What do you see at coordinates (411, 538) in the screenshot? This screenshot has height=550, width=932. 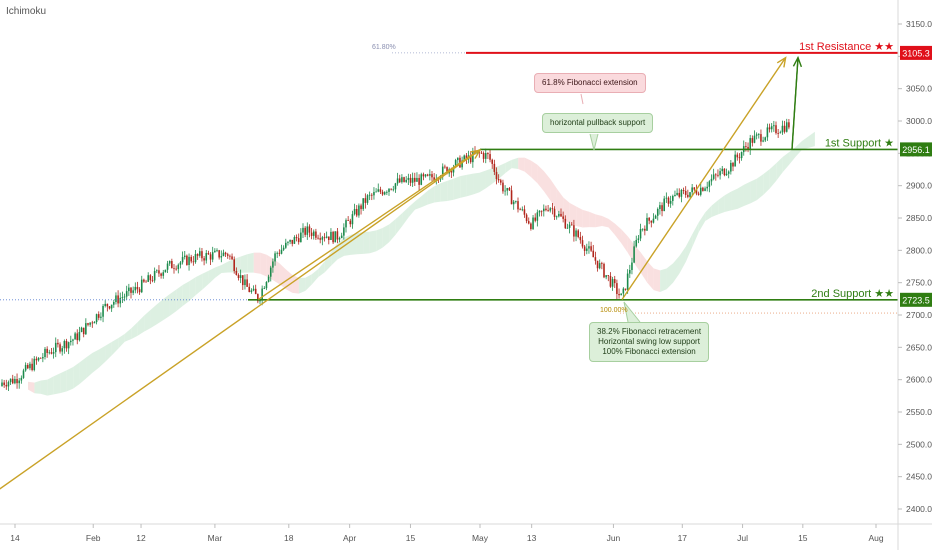 I see `x-tick-label: 15` at bounding box center [411, 538].